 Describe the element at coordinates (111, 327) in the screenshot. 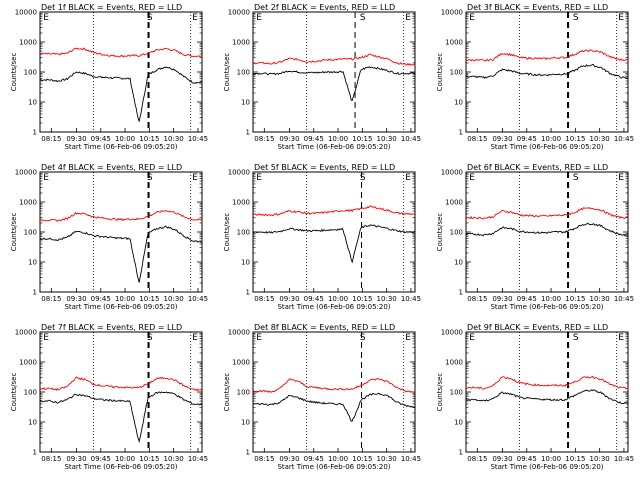

I see `panel-title: Det 7f BLACK = Events, RED = LLD` at that location.